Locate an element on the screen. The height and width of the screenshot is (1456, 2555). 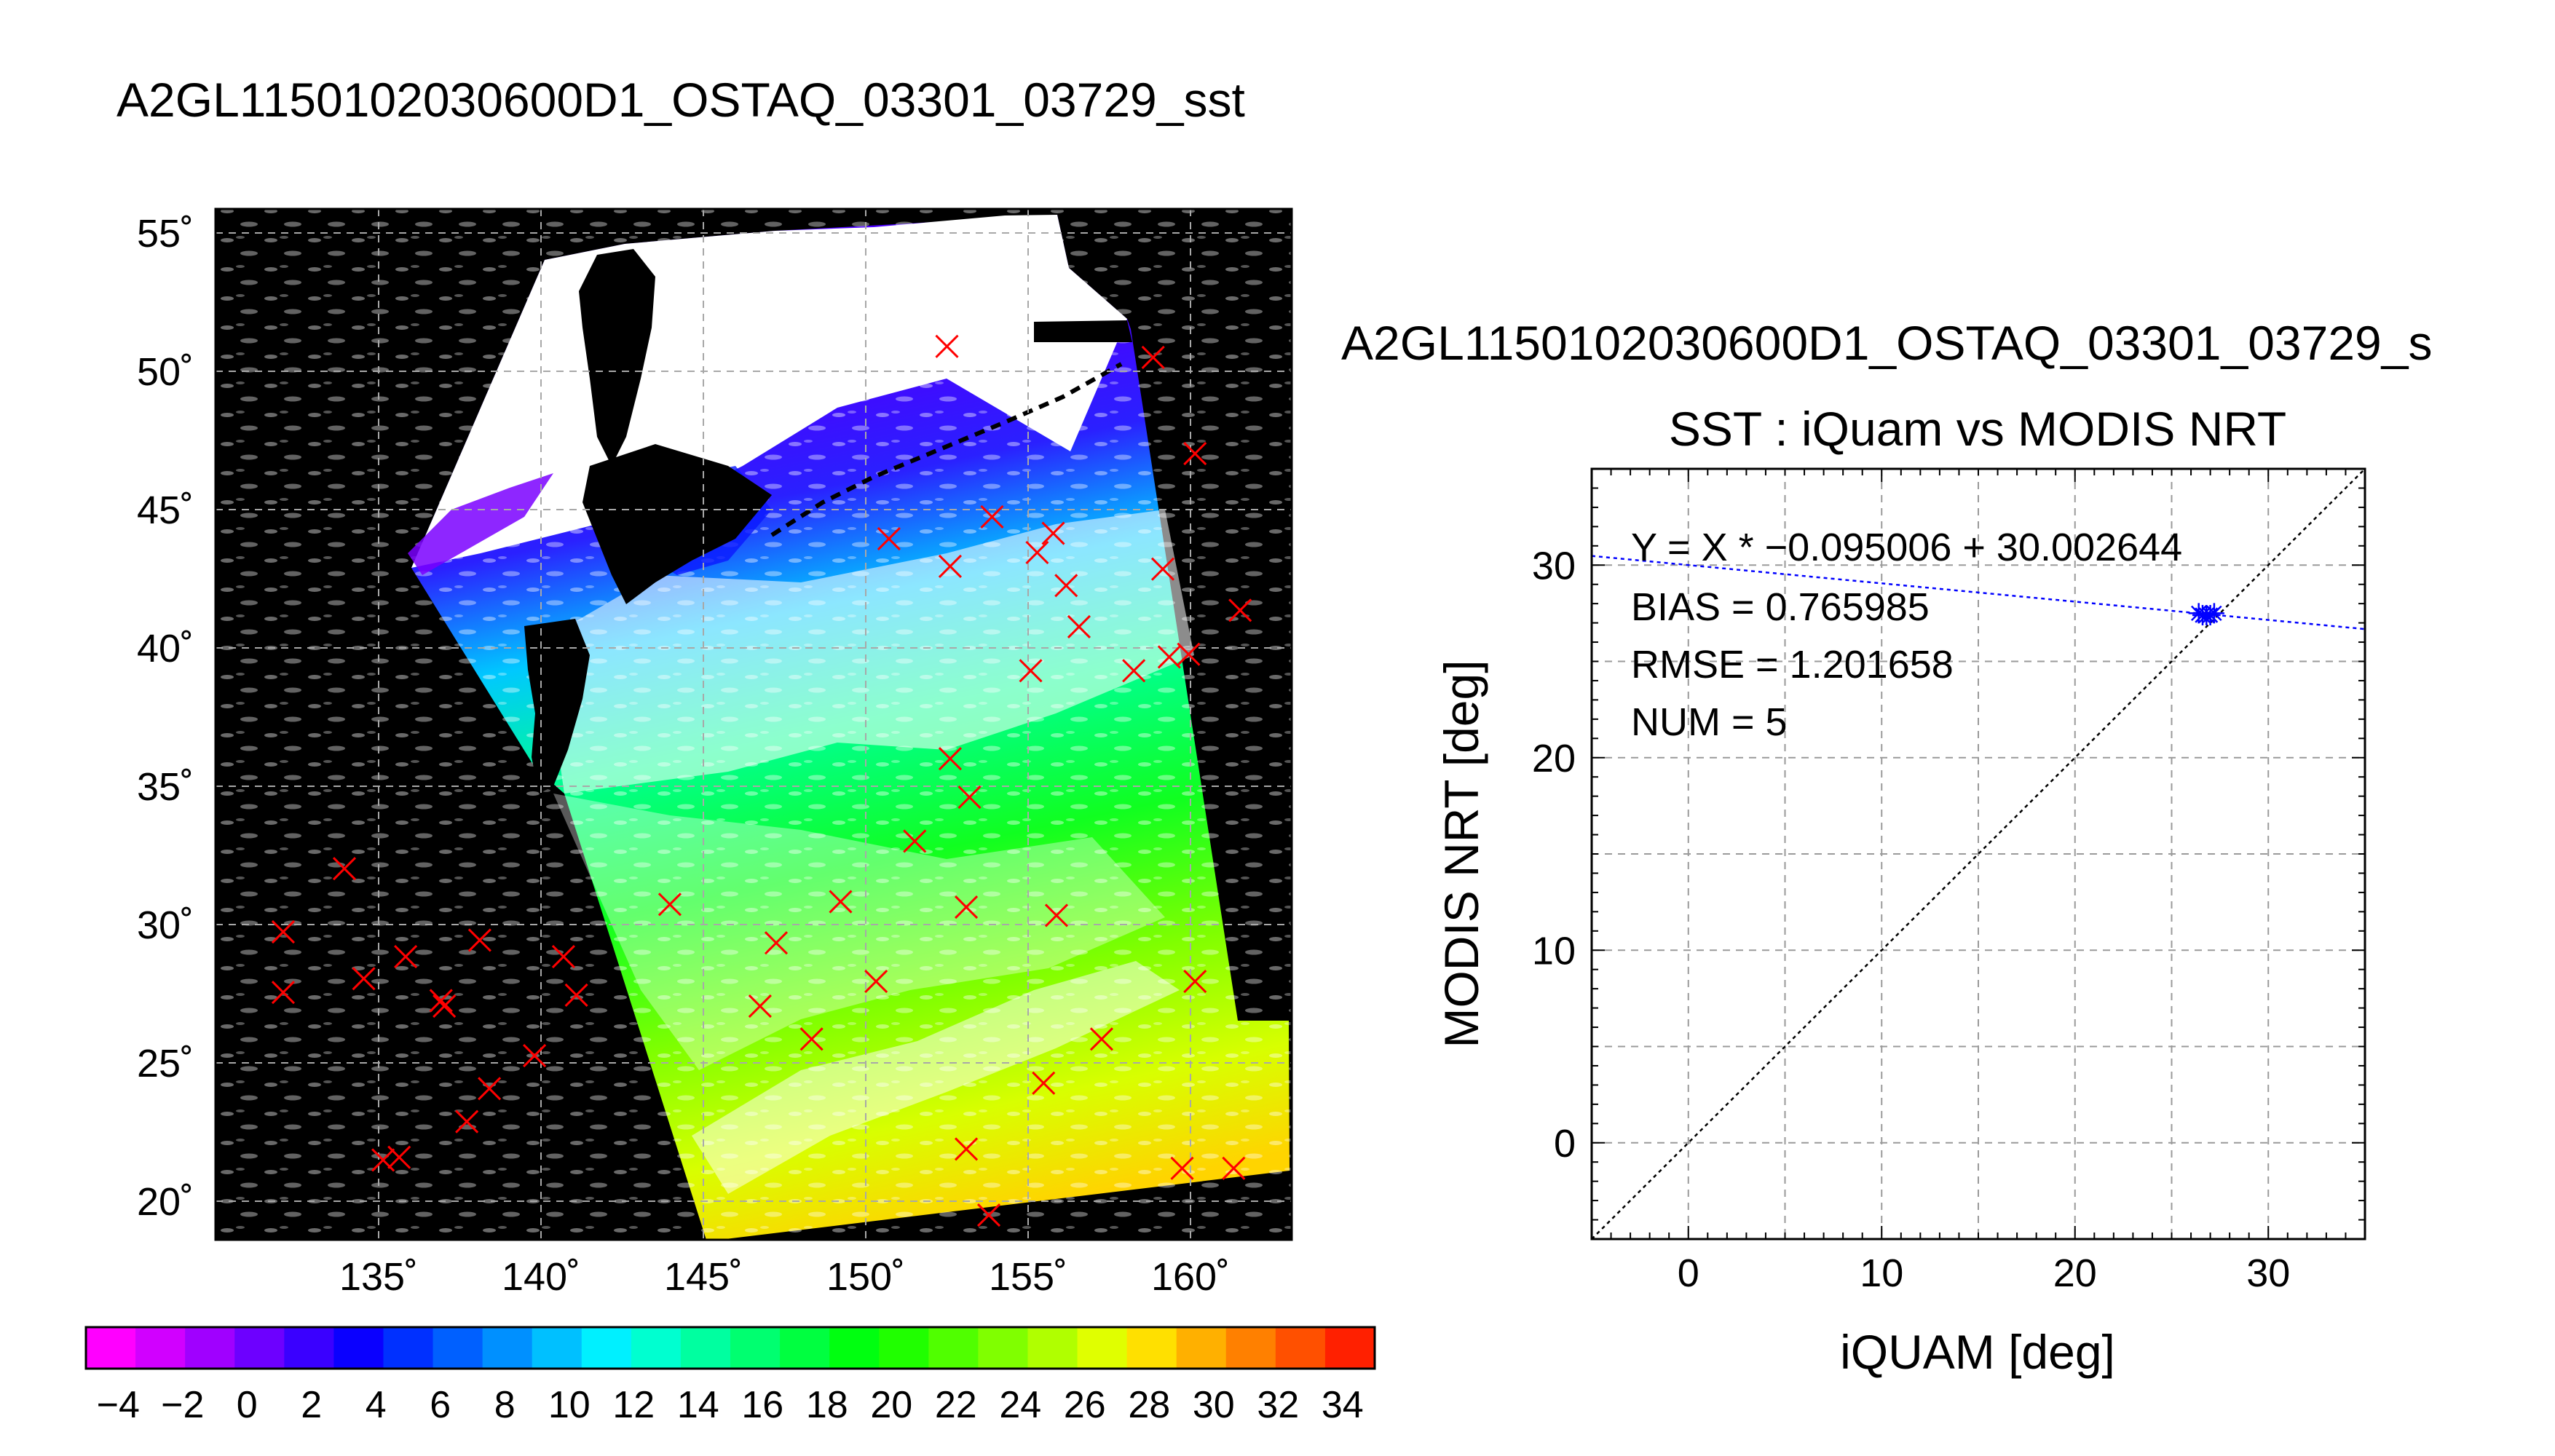
colorbar-label: 14 is located at coordinates (698, 1405).